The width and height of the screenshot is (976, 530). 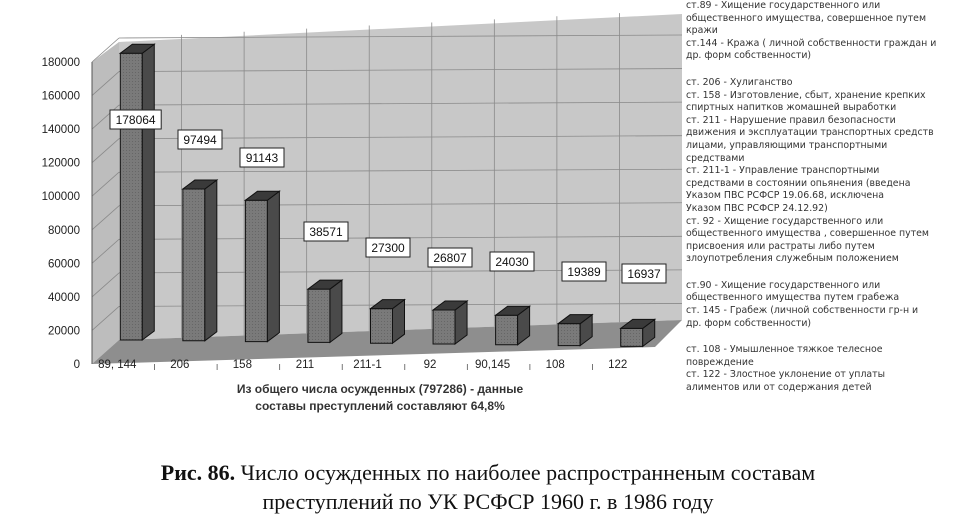 I want to click on data-label: 19389, so click(x=584, y=272).